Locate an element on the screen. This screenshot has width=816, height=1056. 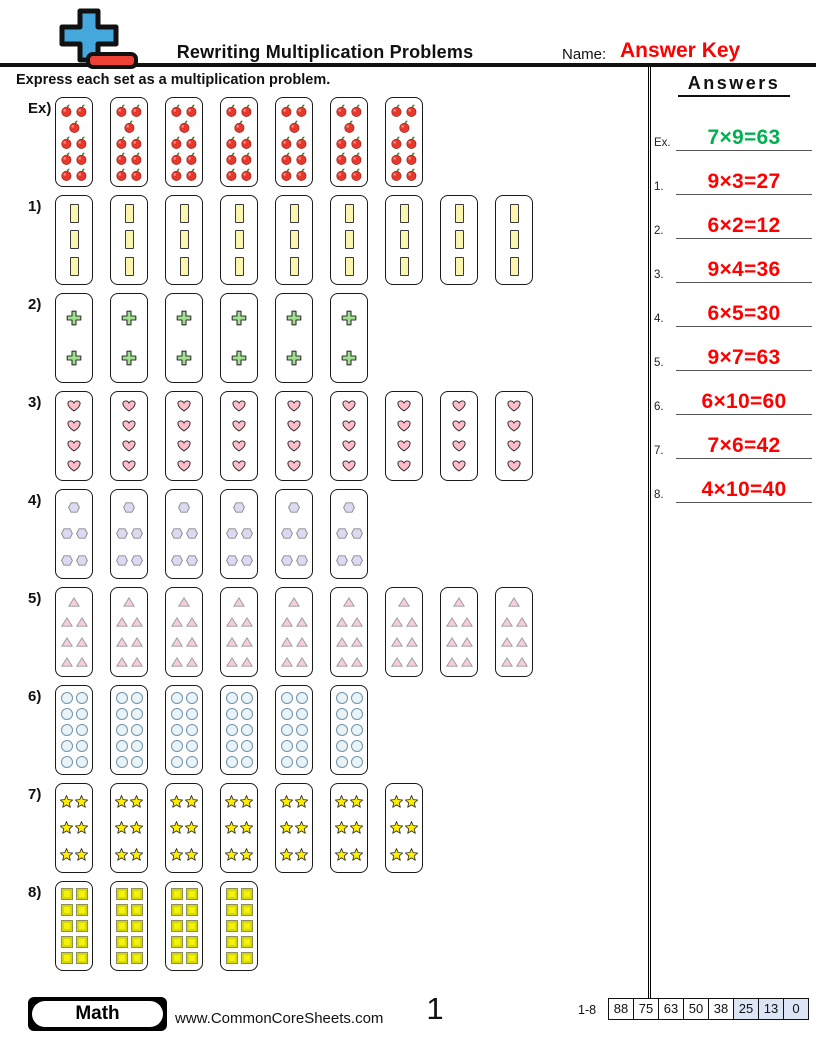
score-cell: 13 is located at coordinates (771, 1009).